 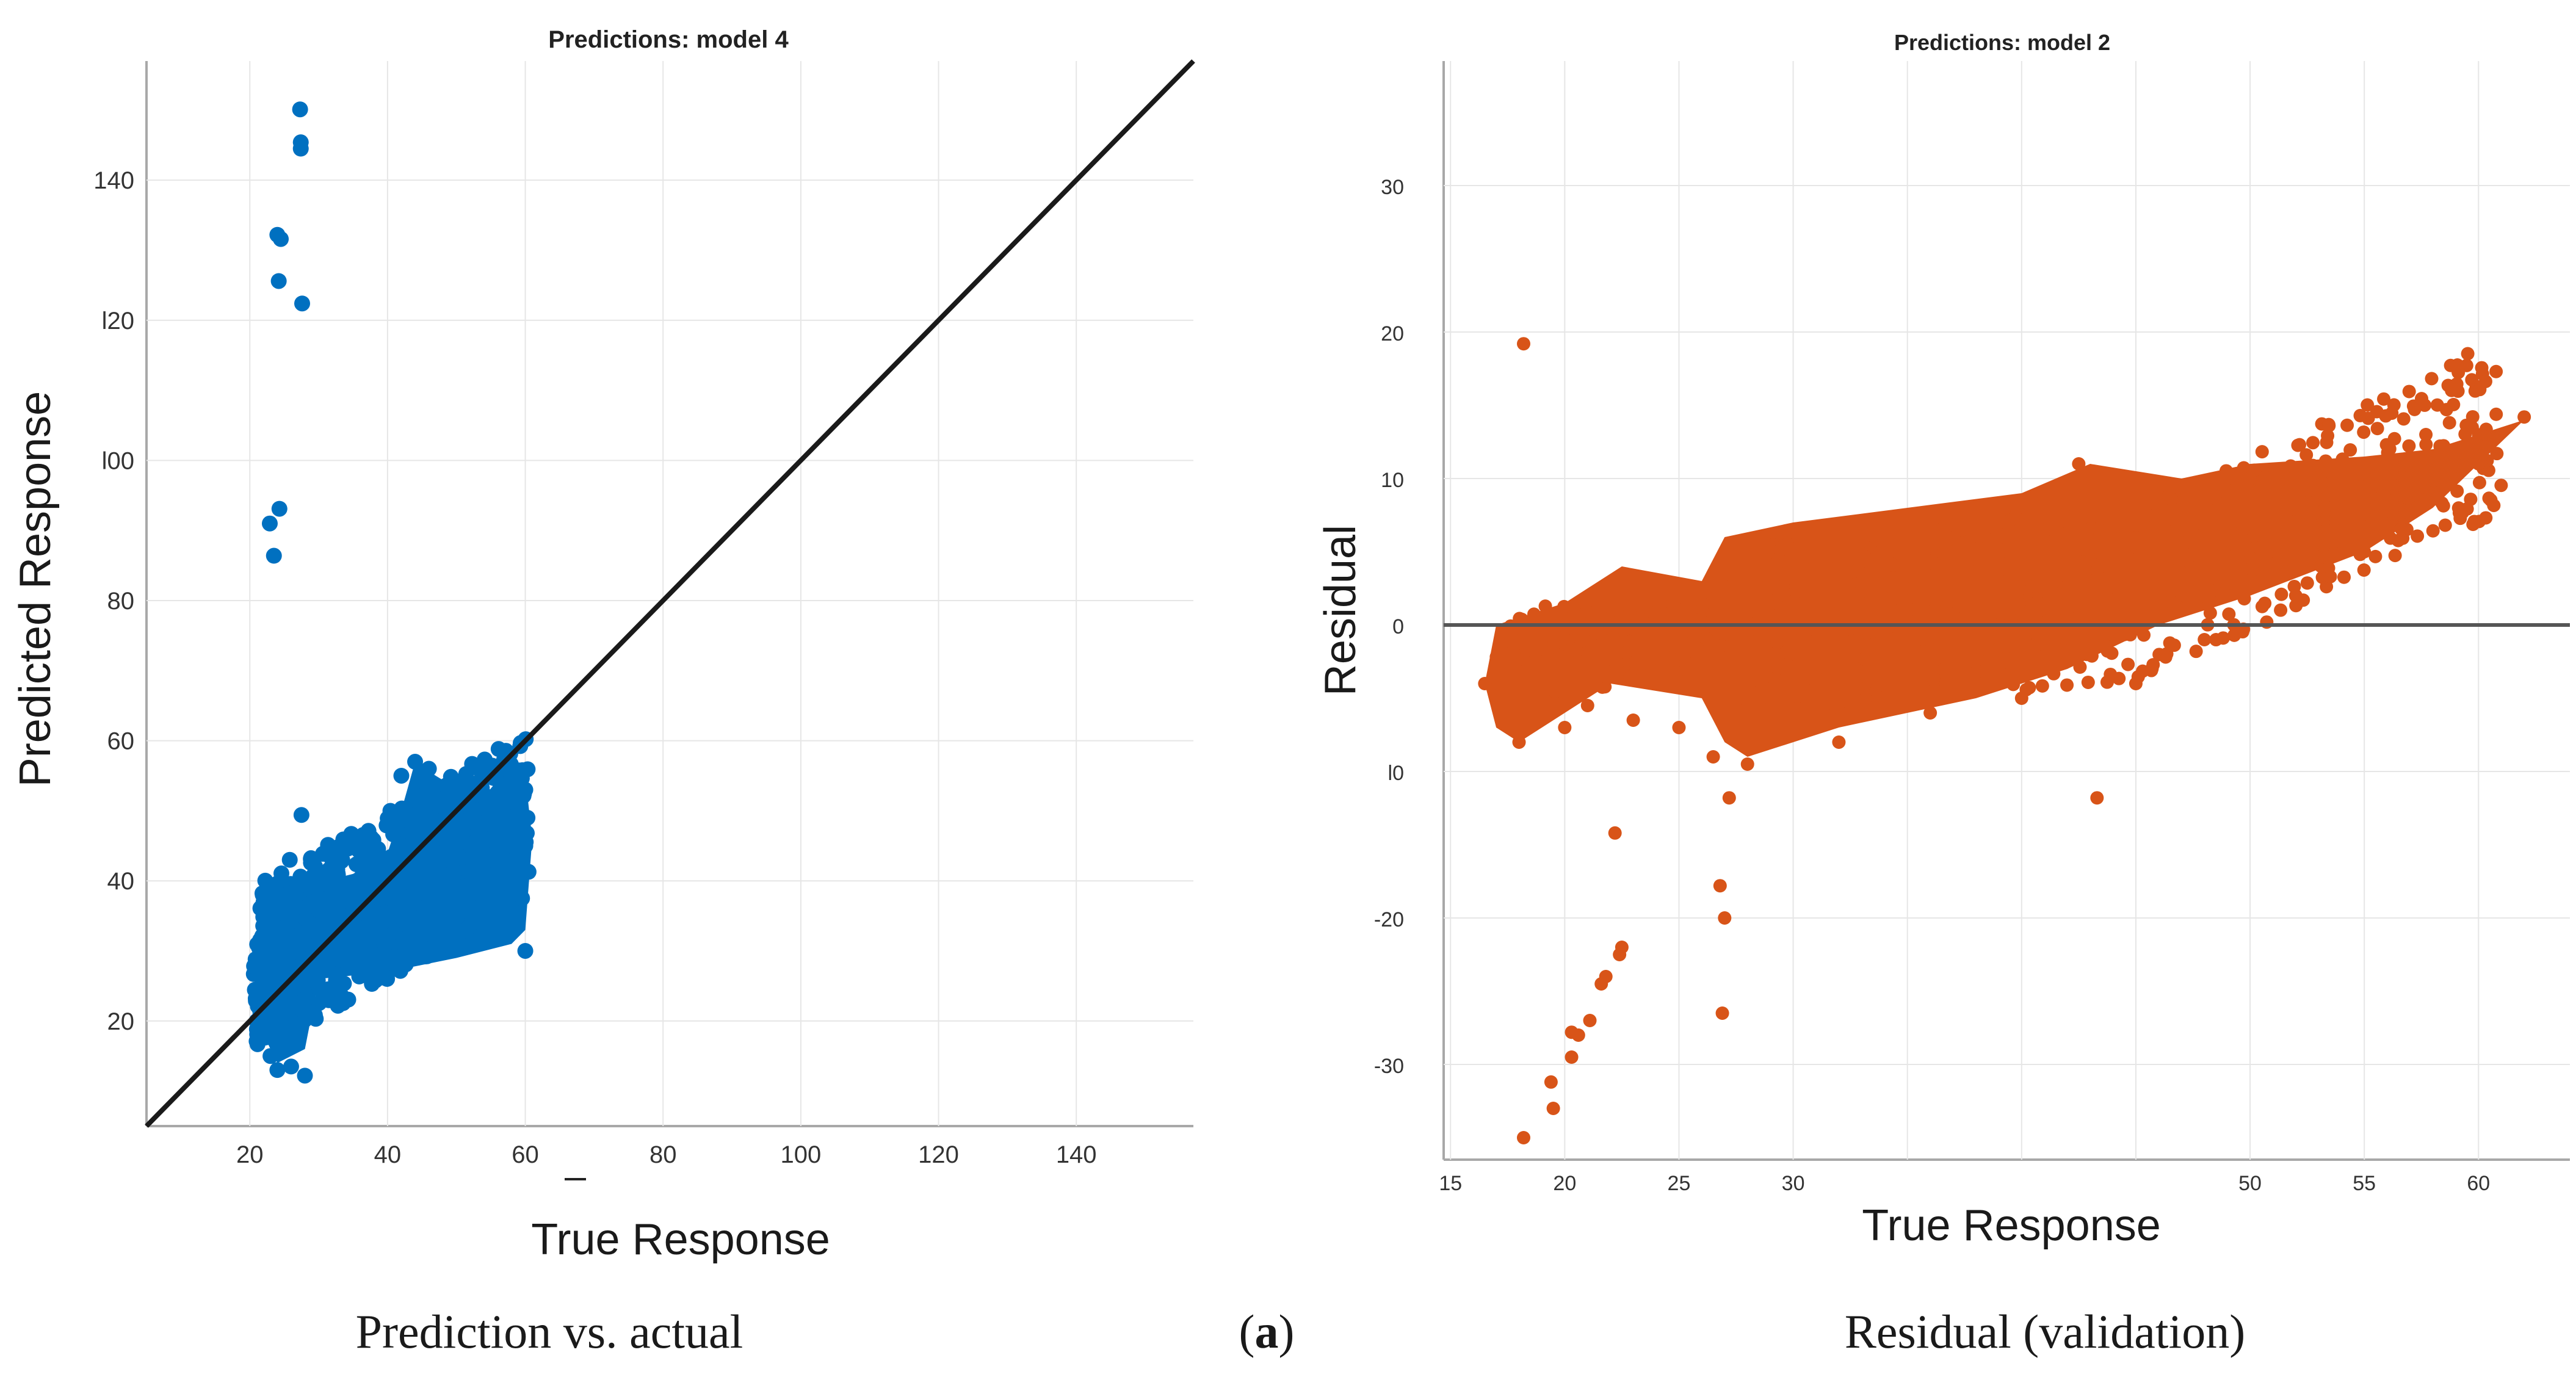 What do you see at coordinates (2478, 1183) in the screenshot?
I see `x-tick-label: 60` at bounding box center [2478, 1183].